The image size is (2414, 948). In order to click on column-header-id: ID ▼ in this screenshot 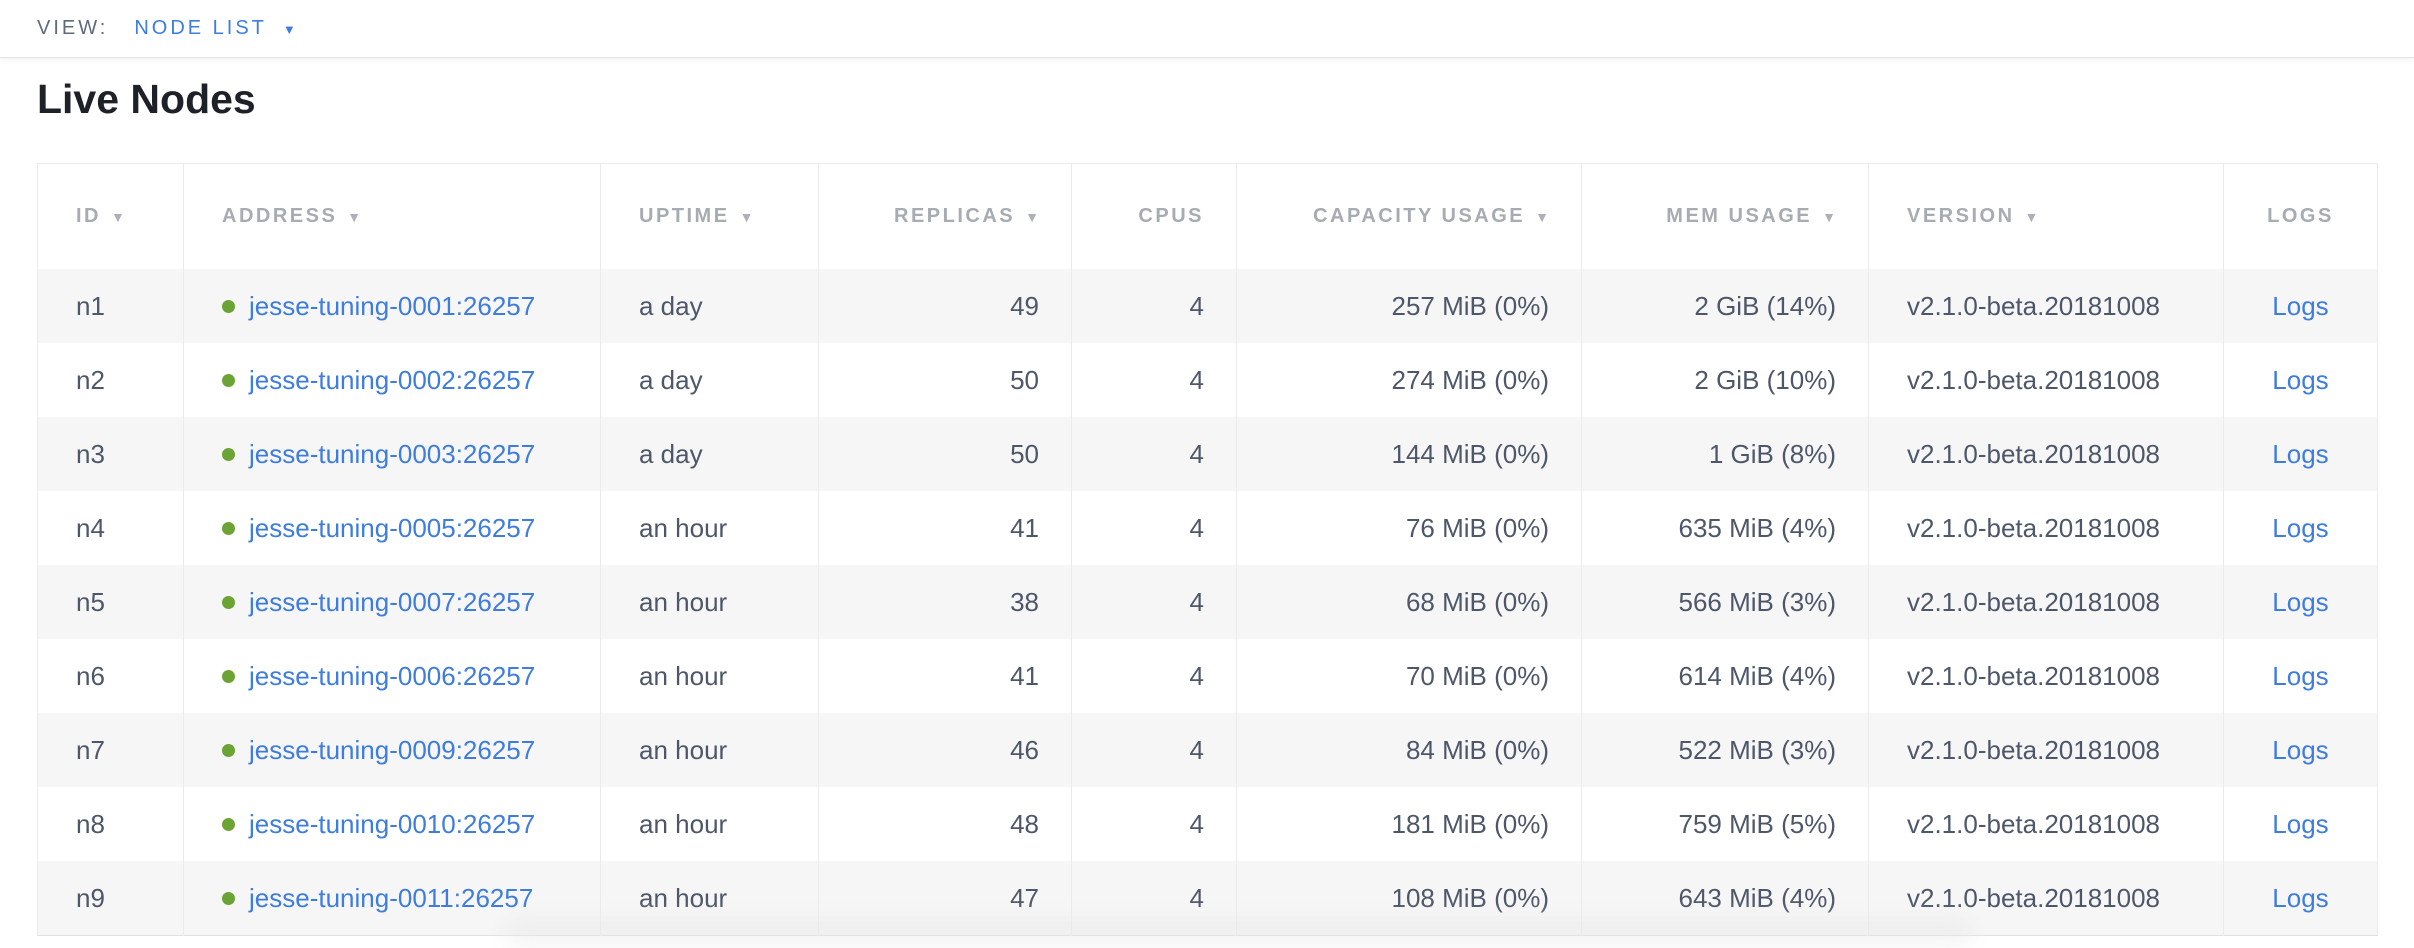, I will do `click(110, 216)`.